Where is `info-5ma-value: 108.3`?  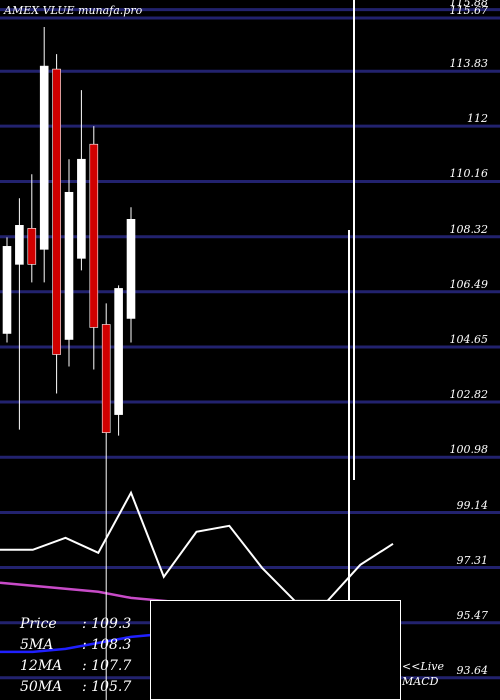 info-5ma-value: 108.3 is located at coordinates (111, 645).